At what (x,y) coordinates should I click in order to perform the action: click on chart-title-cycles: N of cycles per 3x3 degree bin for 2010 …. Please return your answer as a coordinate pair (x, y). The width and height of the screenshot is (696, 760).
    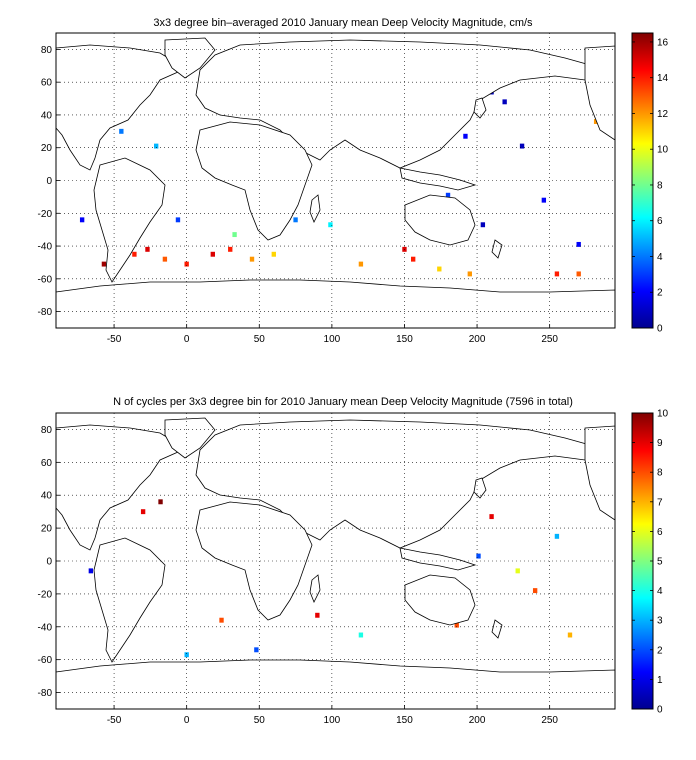
    Looking at the image, I should click on (343, 402).